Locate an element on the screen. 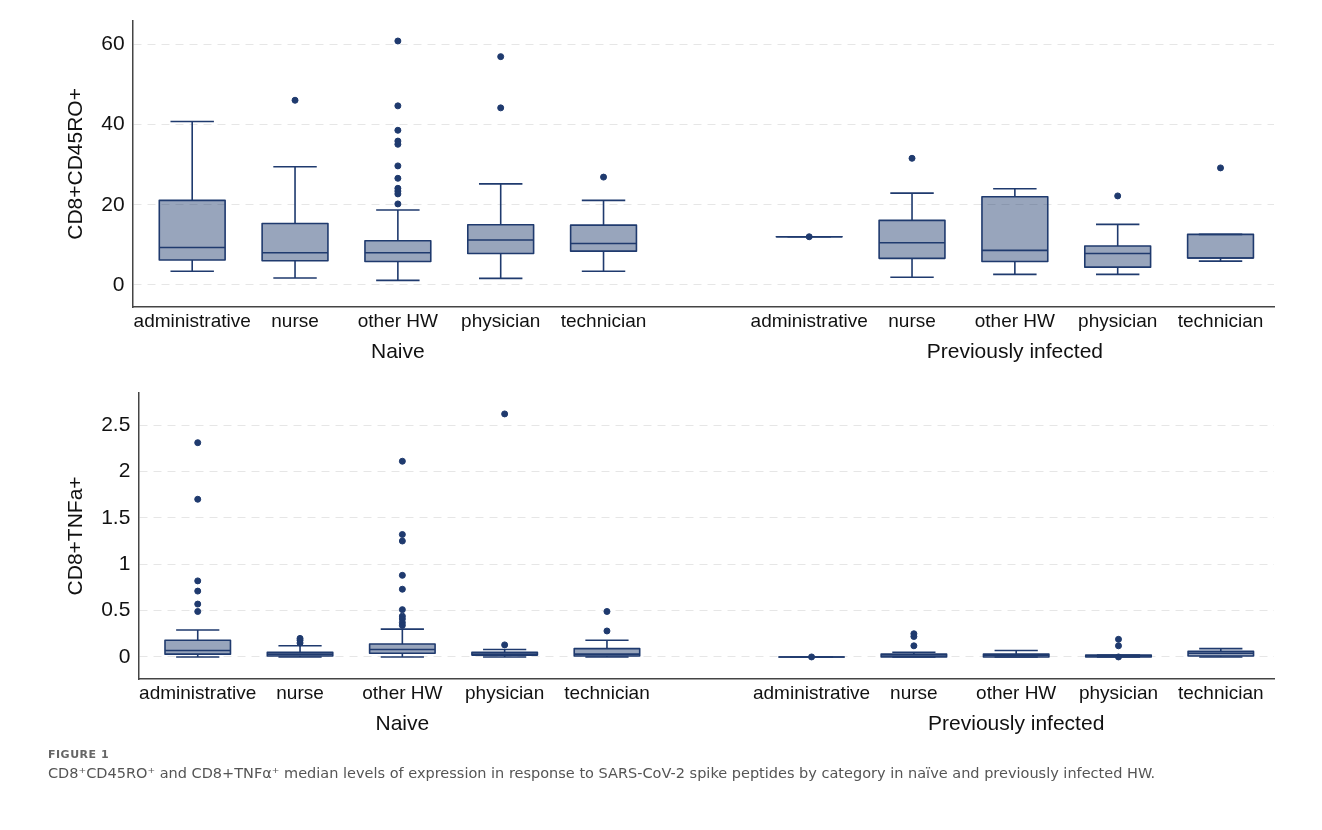 The width and height of the screenshot is (1322, 830). y-tick-label: 2.5 is located at coordinates (116, 423).